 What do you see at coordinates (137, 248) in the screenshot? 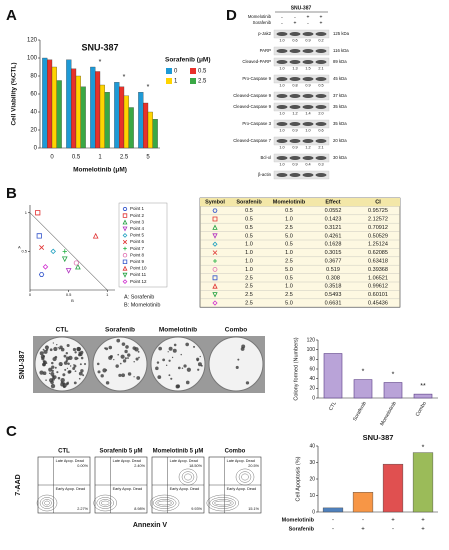
I see `legend-label: Point 7` at bounding box center [137, 248].